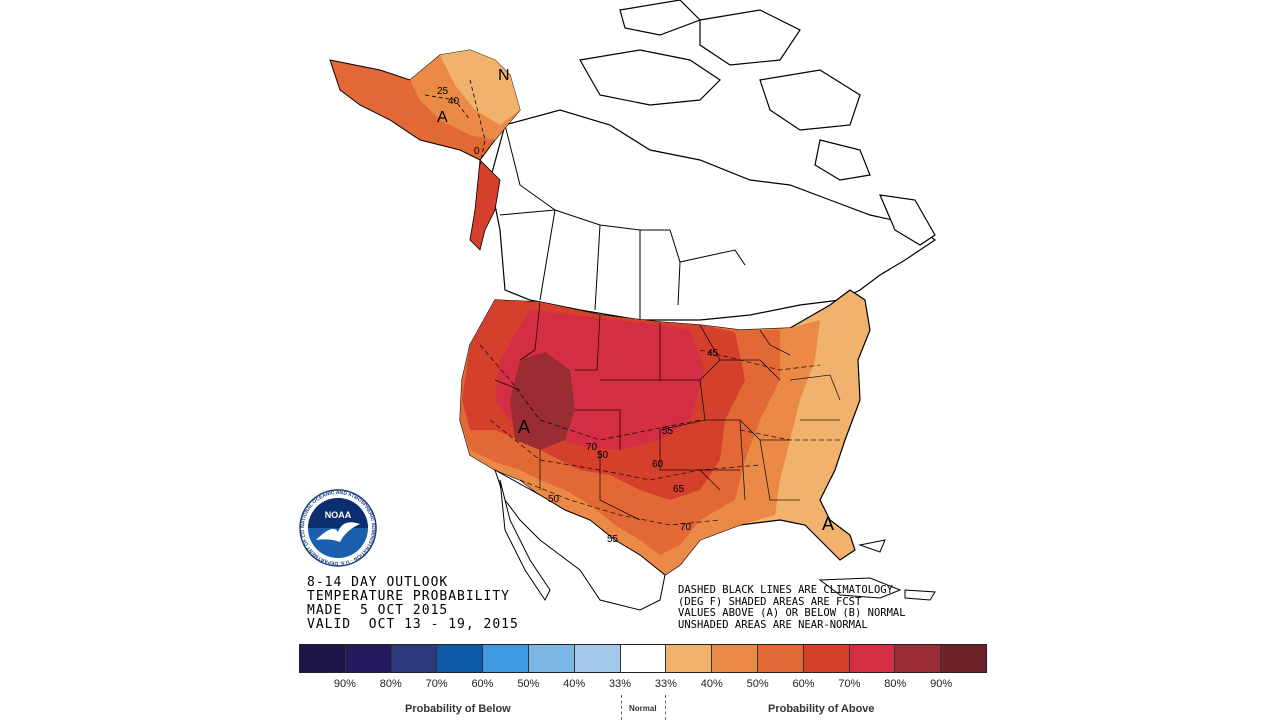 This screenshot has height=720, width=1280. Describe the element at coordinates (592, 447) in the screenshot. I see `contour-70a: 70` at that location.